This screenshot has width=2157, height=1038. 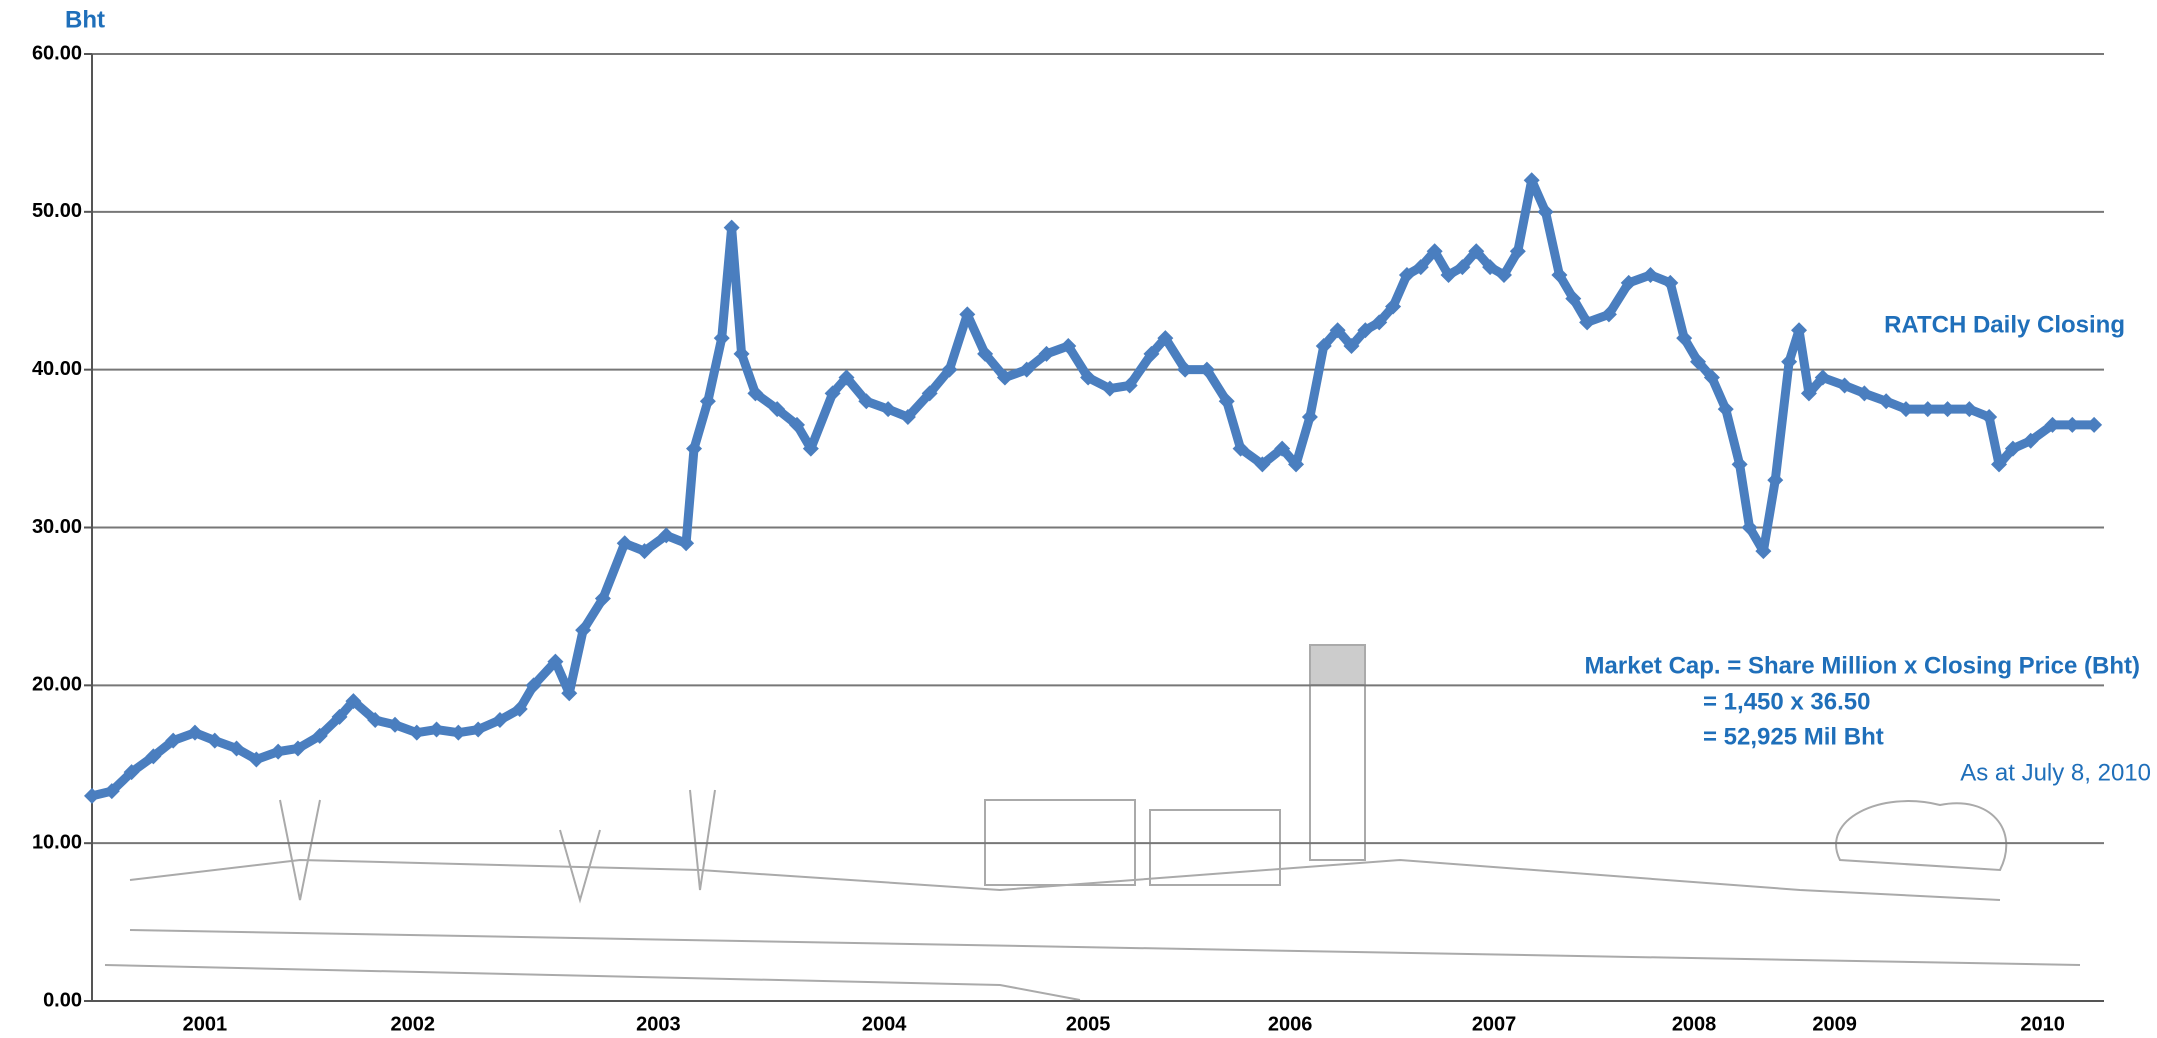 What do you see at coordinates (57, 211) in the screenshot?
I see `y-tick-label: 50.00` at bounding box center [57, 211].